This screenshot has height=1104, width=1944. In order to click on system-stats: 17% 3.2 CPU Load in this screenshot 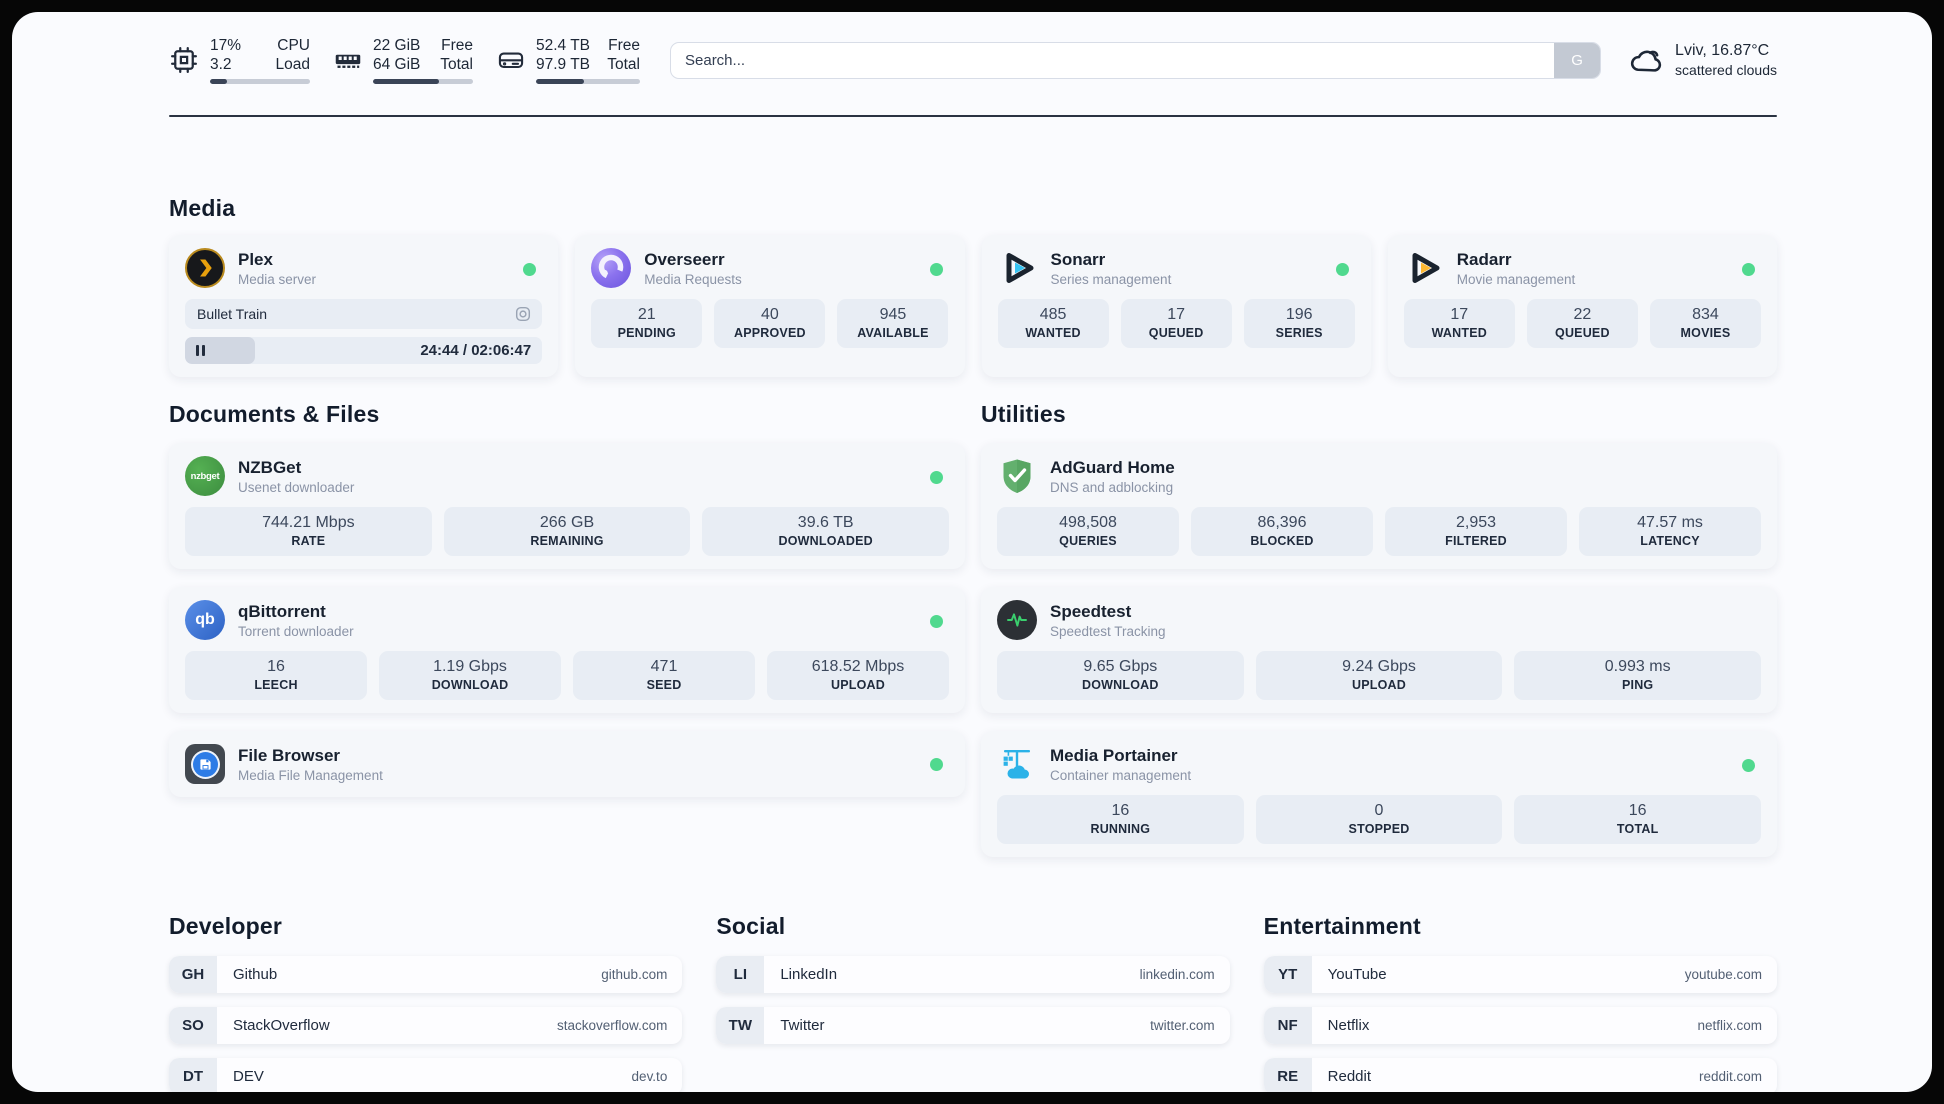, I will do `click(404, 60)`.